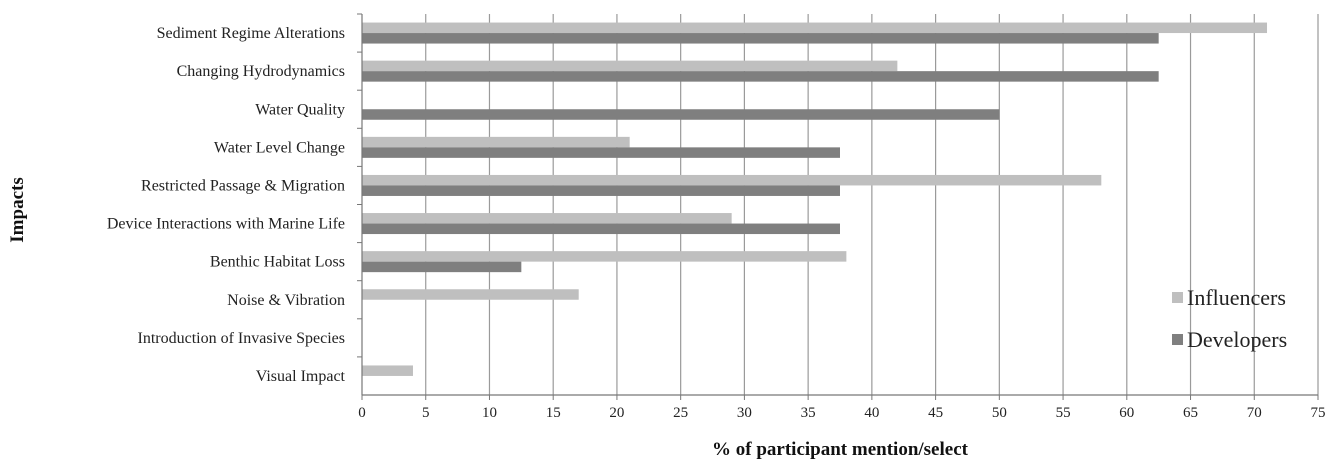 This screenshot has height=464, width=1340. I want to click on category-label: Introduction of Invasive Species, so click(242, 338).